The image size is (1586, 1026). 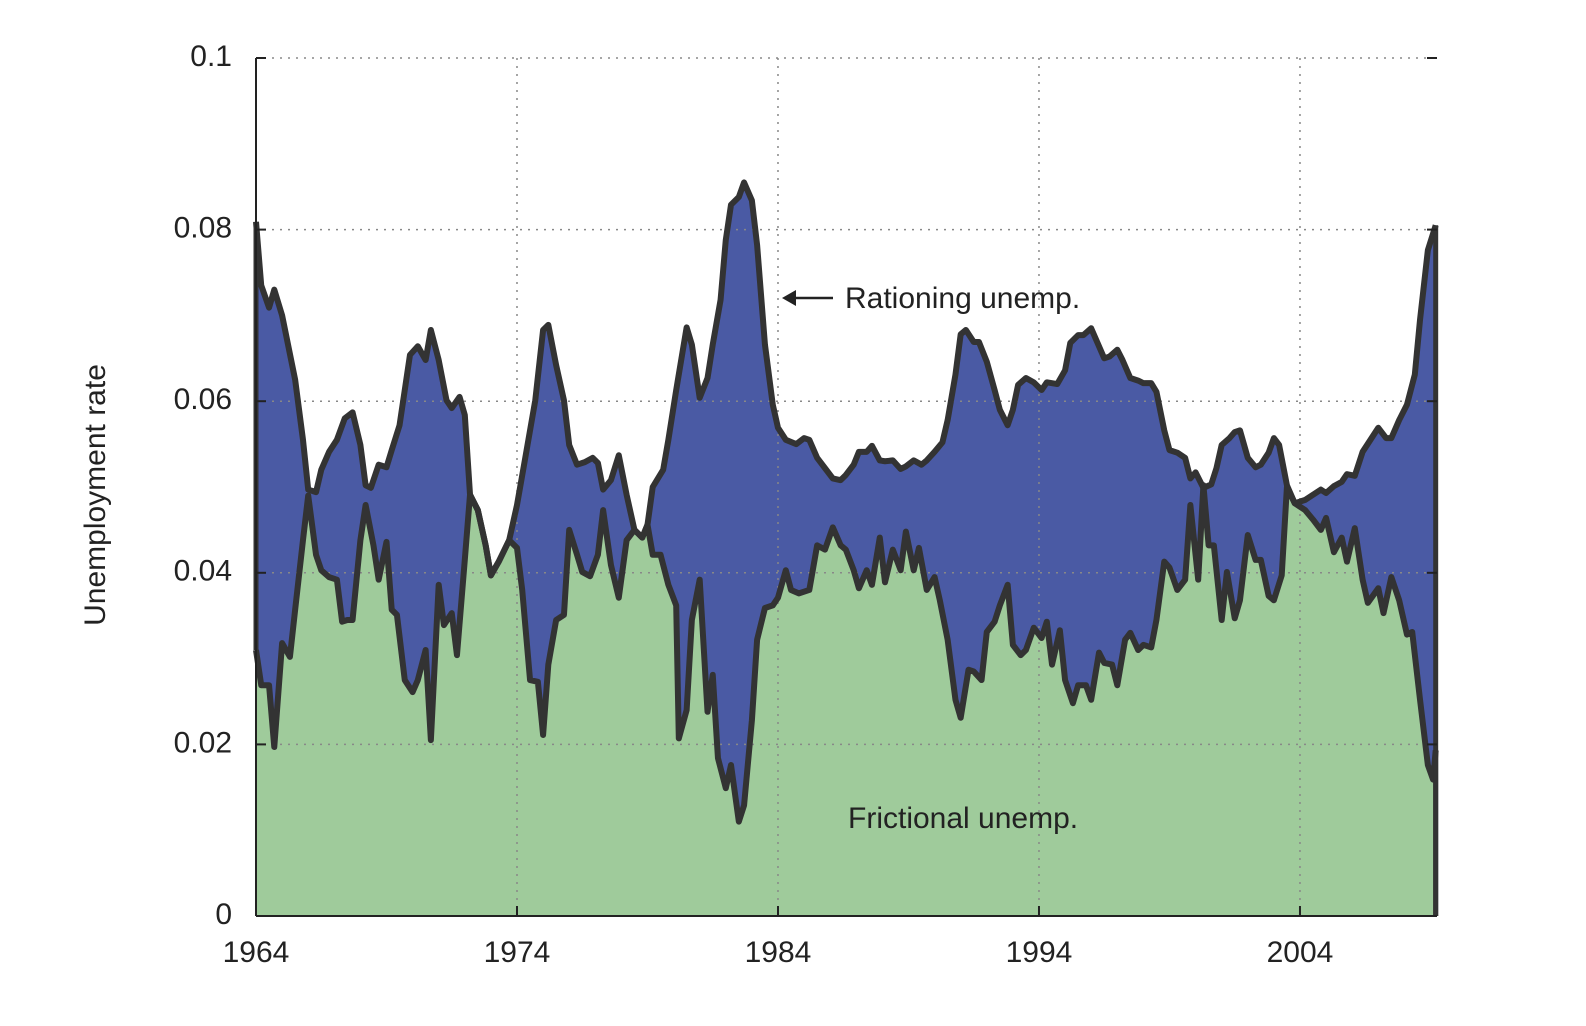 What do you see at coordinates (256, 952) in the screenshot?
I see `x-tick-label: 1964` at bounding box center [256, 952].